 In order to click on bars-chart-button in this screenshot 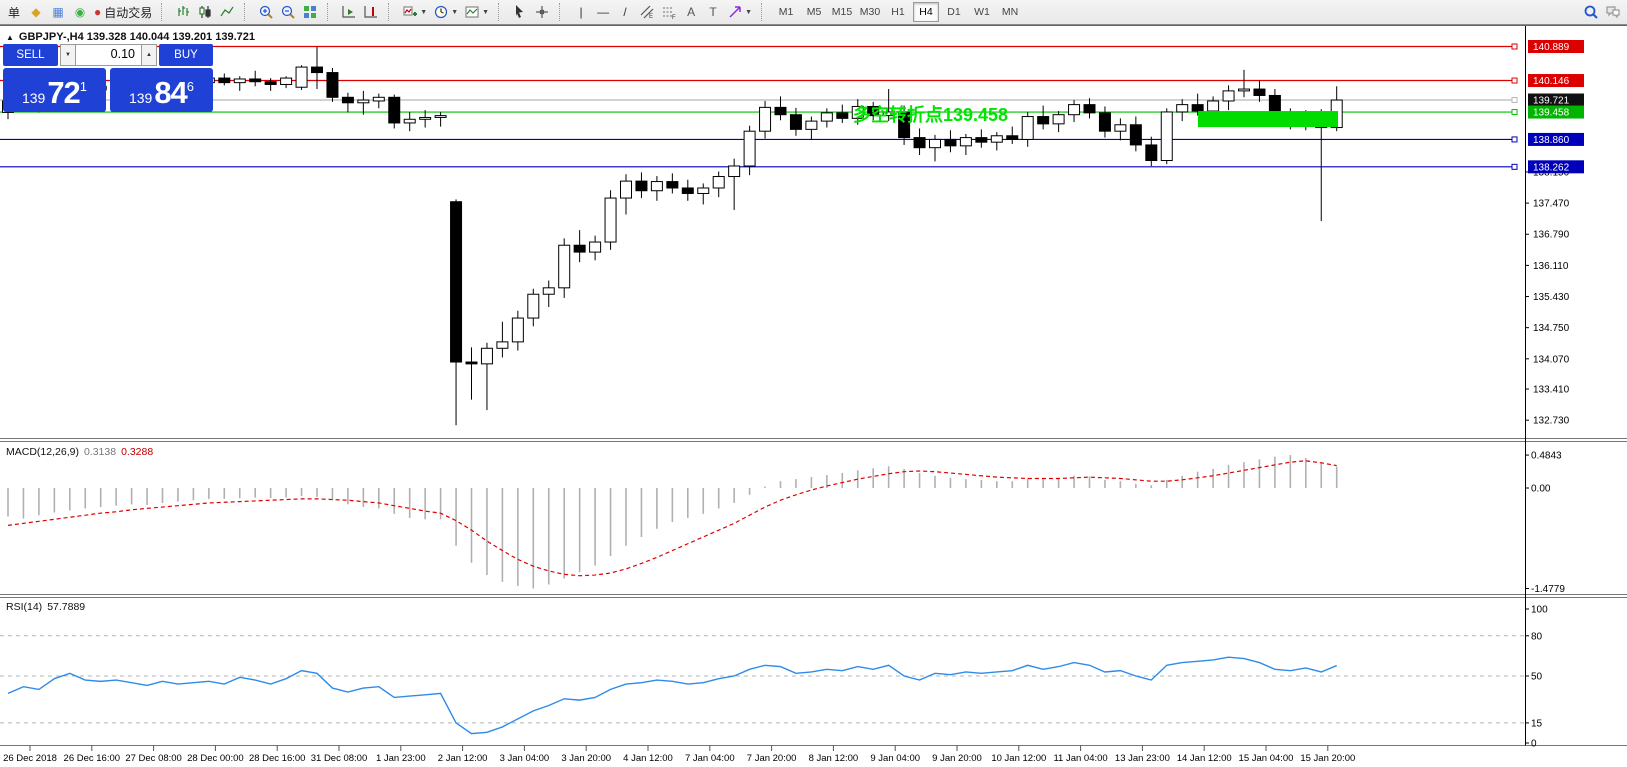, I will do `click(183, 12)`.